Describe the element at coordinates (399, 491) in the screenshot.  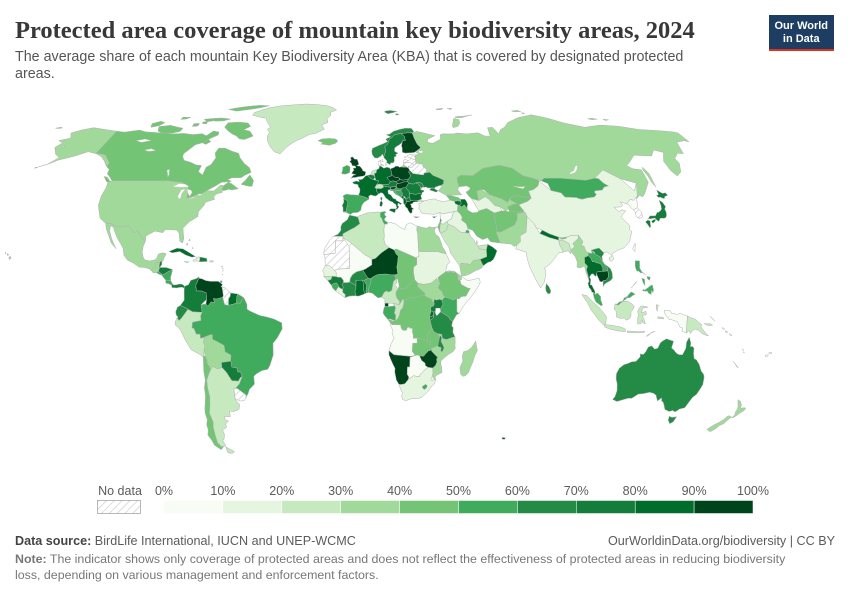
I see `svg-text: 40%` at that location.